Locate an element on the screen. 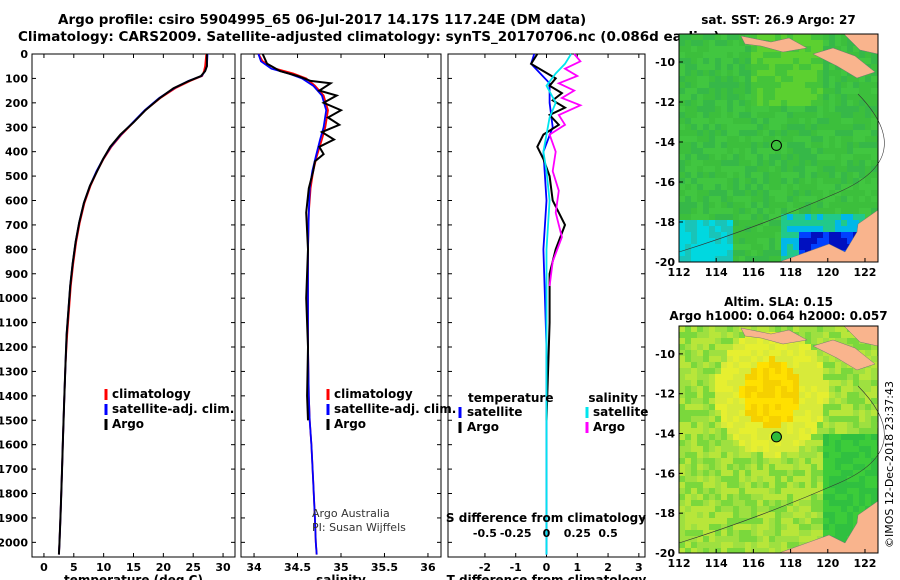 The height and width of the screenshot is (580, 900). legend-label: climatology is located at coordinates (151, 394).